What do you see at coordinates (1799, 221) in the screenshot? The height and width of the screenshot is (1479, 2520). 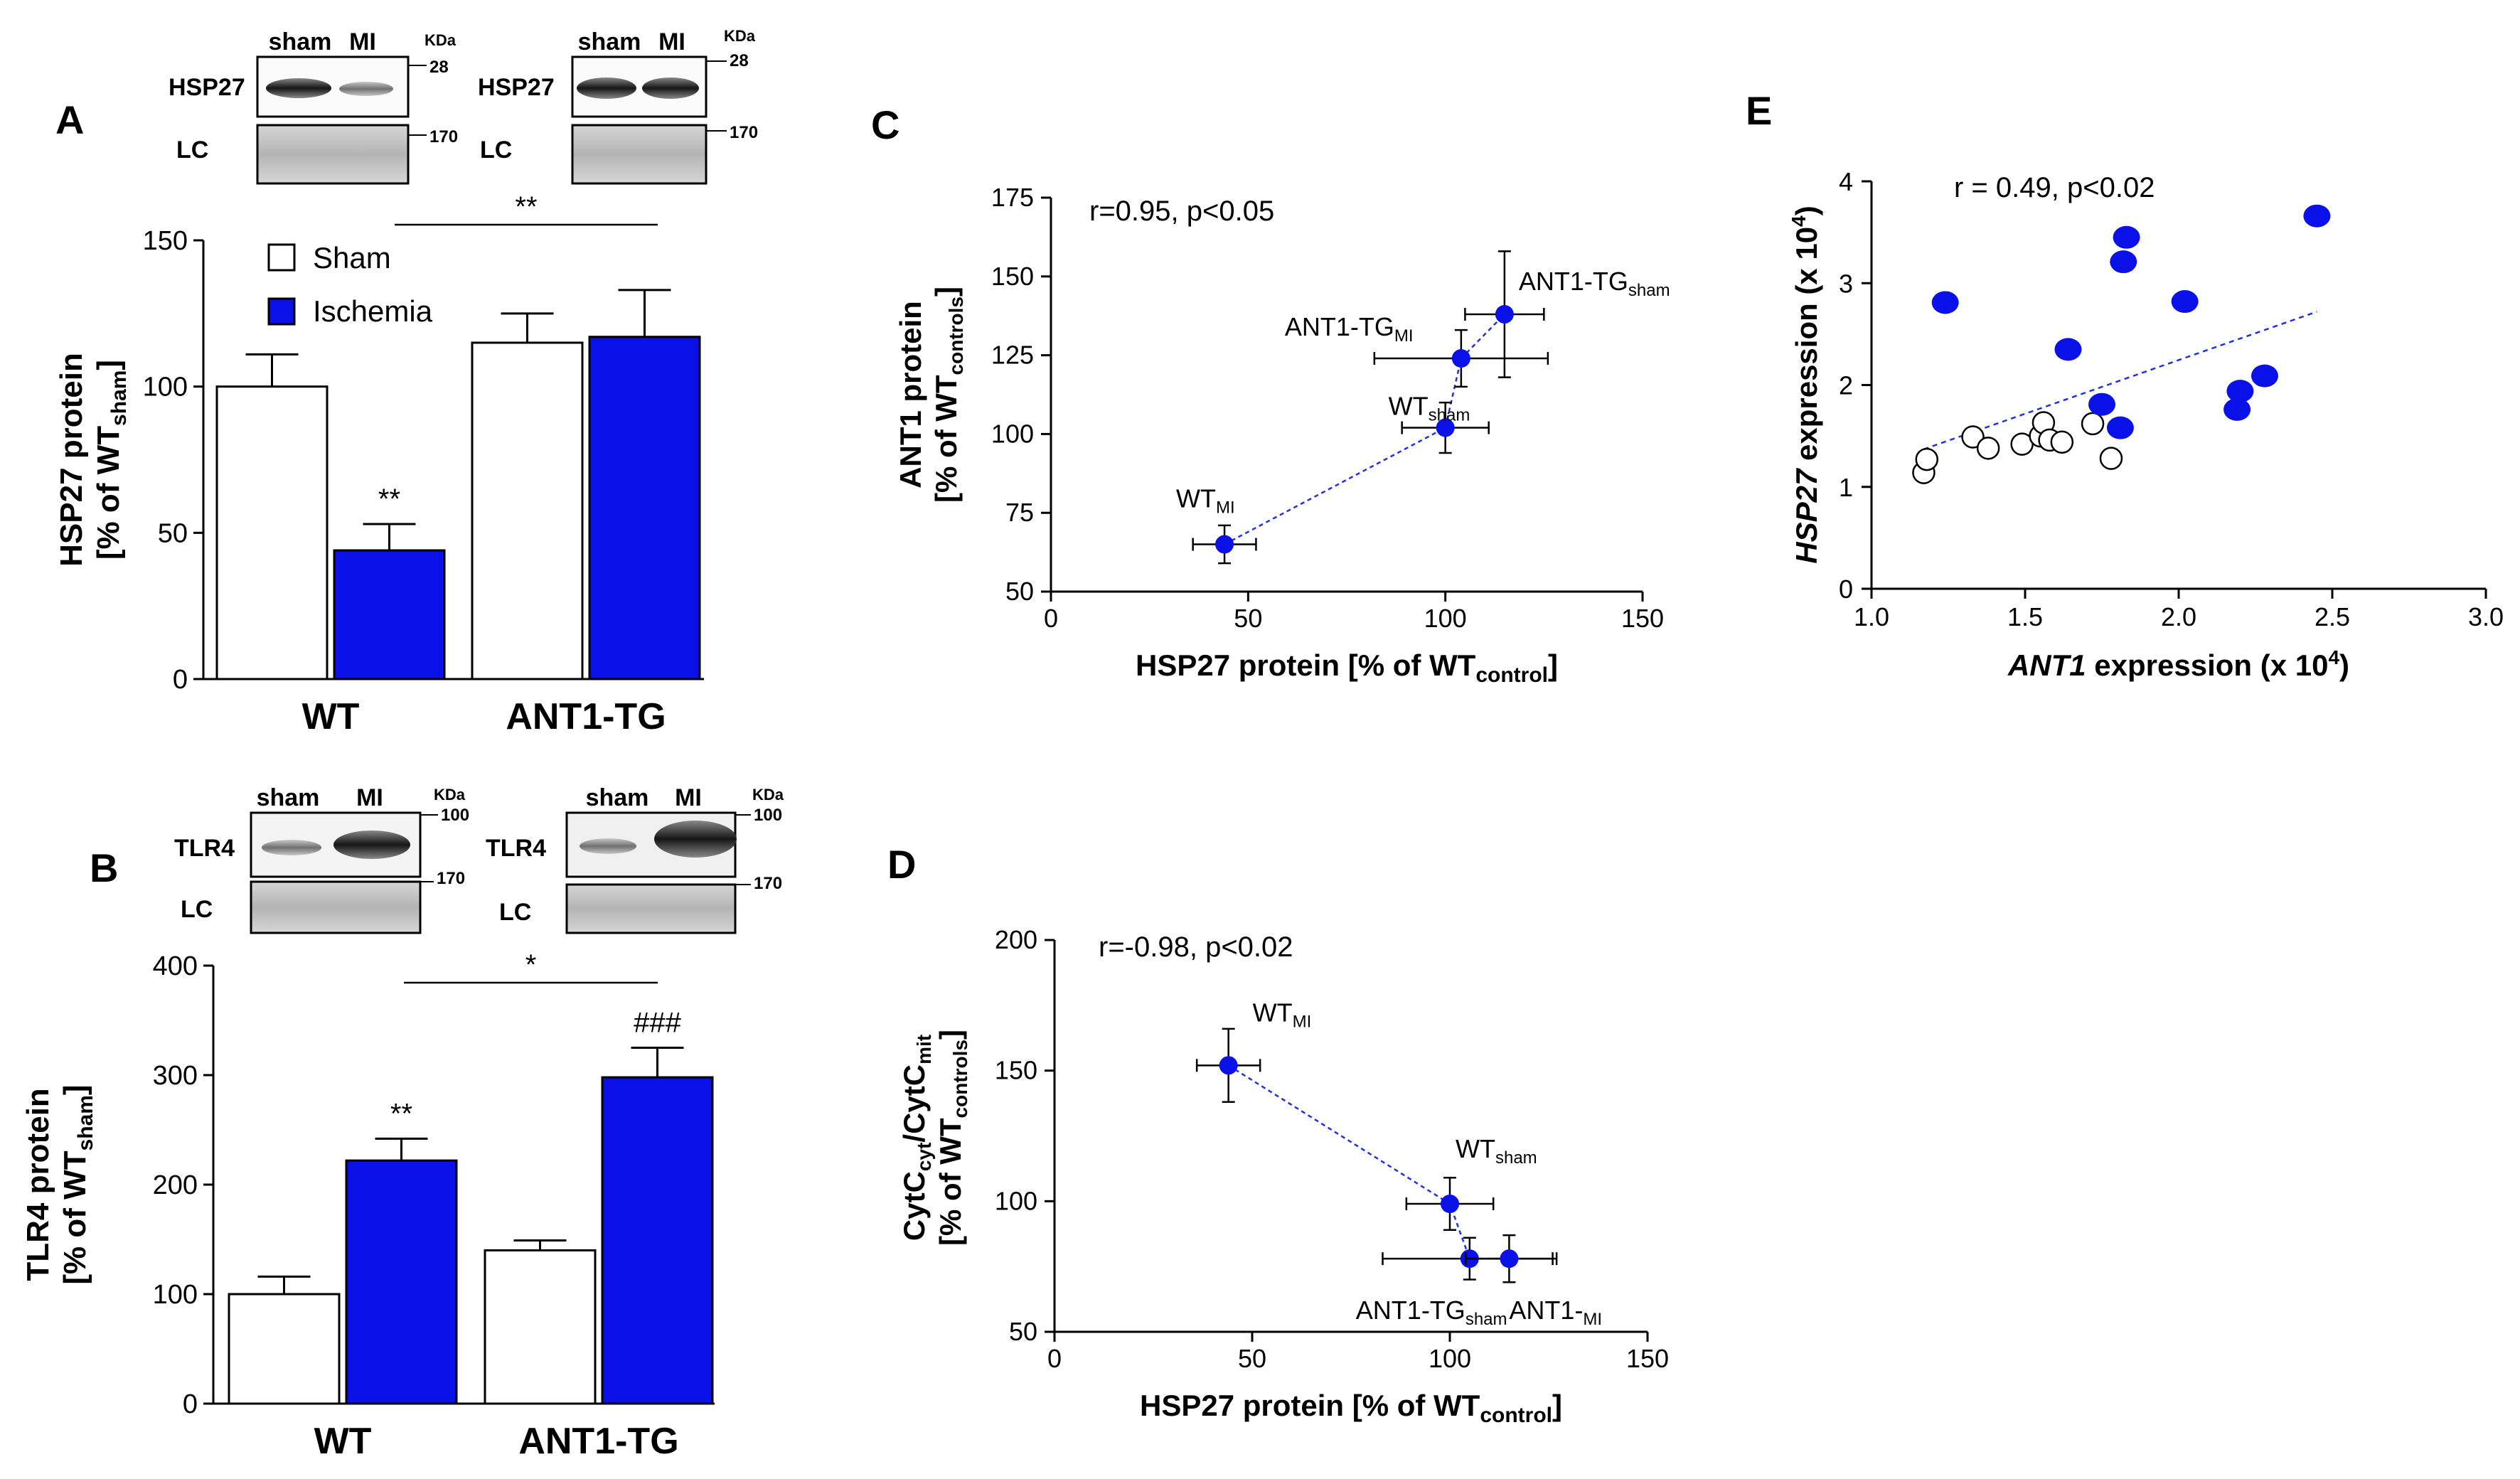 I see `y-label-superscript: 4` at bounding box center [1799, 221].